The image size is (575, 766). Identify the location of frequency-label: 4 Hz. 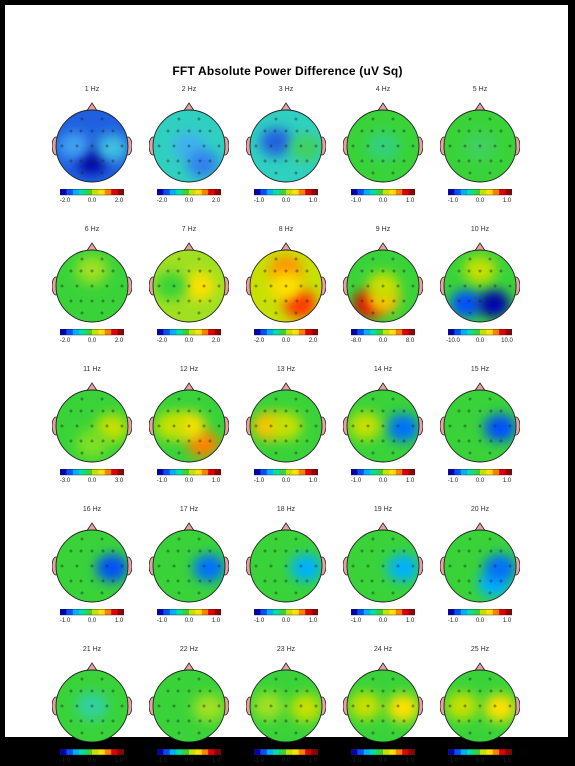
(383, 89).